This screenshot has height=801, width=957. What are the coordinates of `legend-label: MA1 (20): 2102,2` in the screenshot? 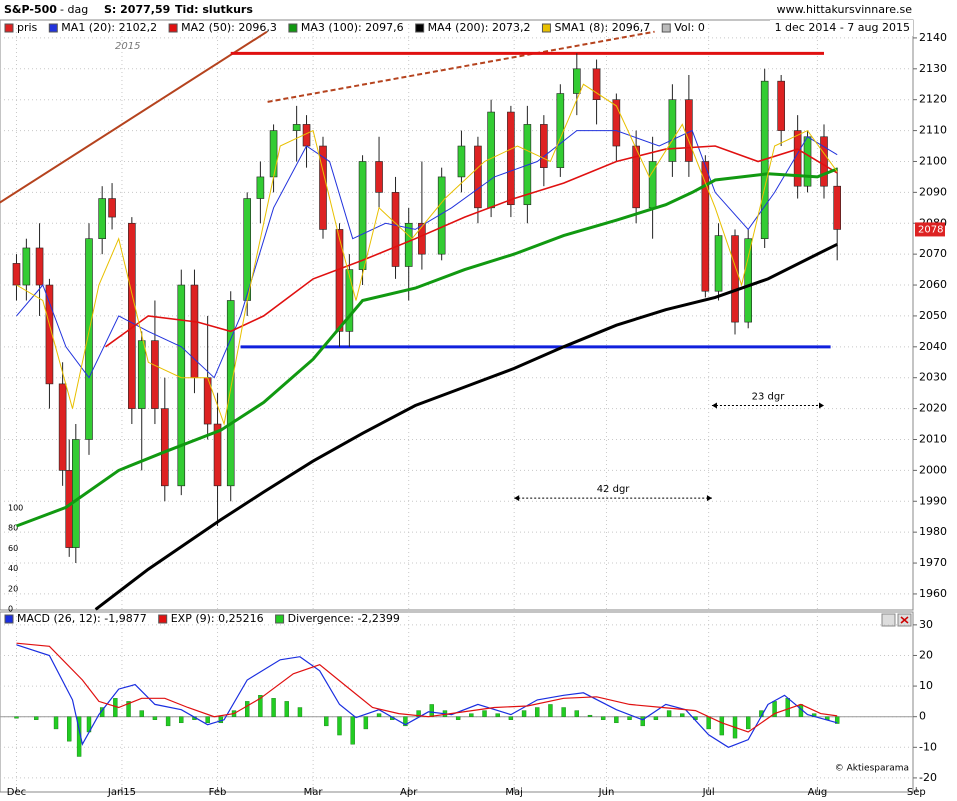 It's located at (109, 27).